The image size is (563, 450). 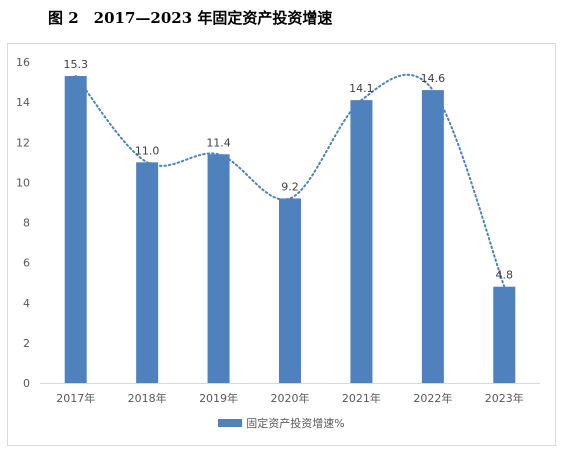 What do you see at coordinates (290, 398) in the screenshot?
I see `x-tick-label: 2020年` at bounding box center [290, 398].